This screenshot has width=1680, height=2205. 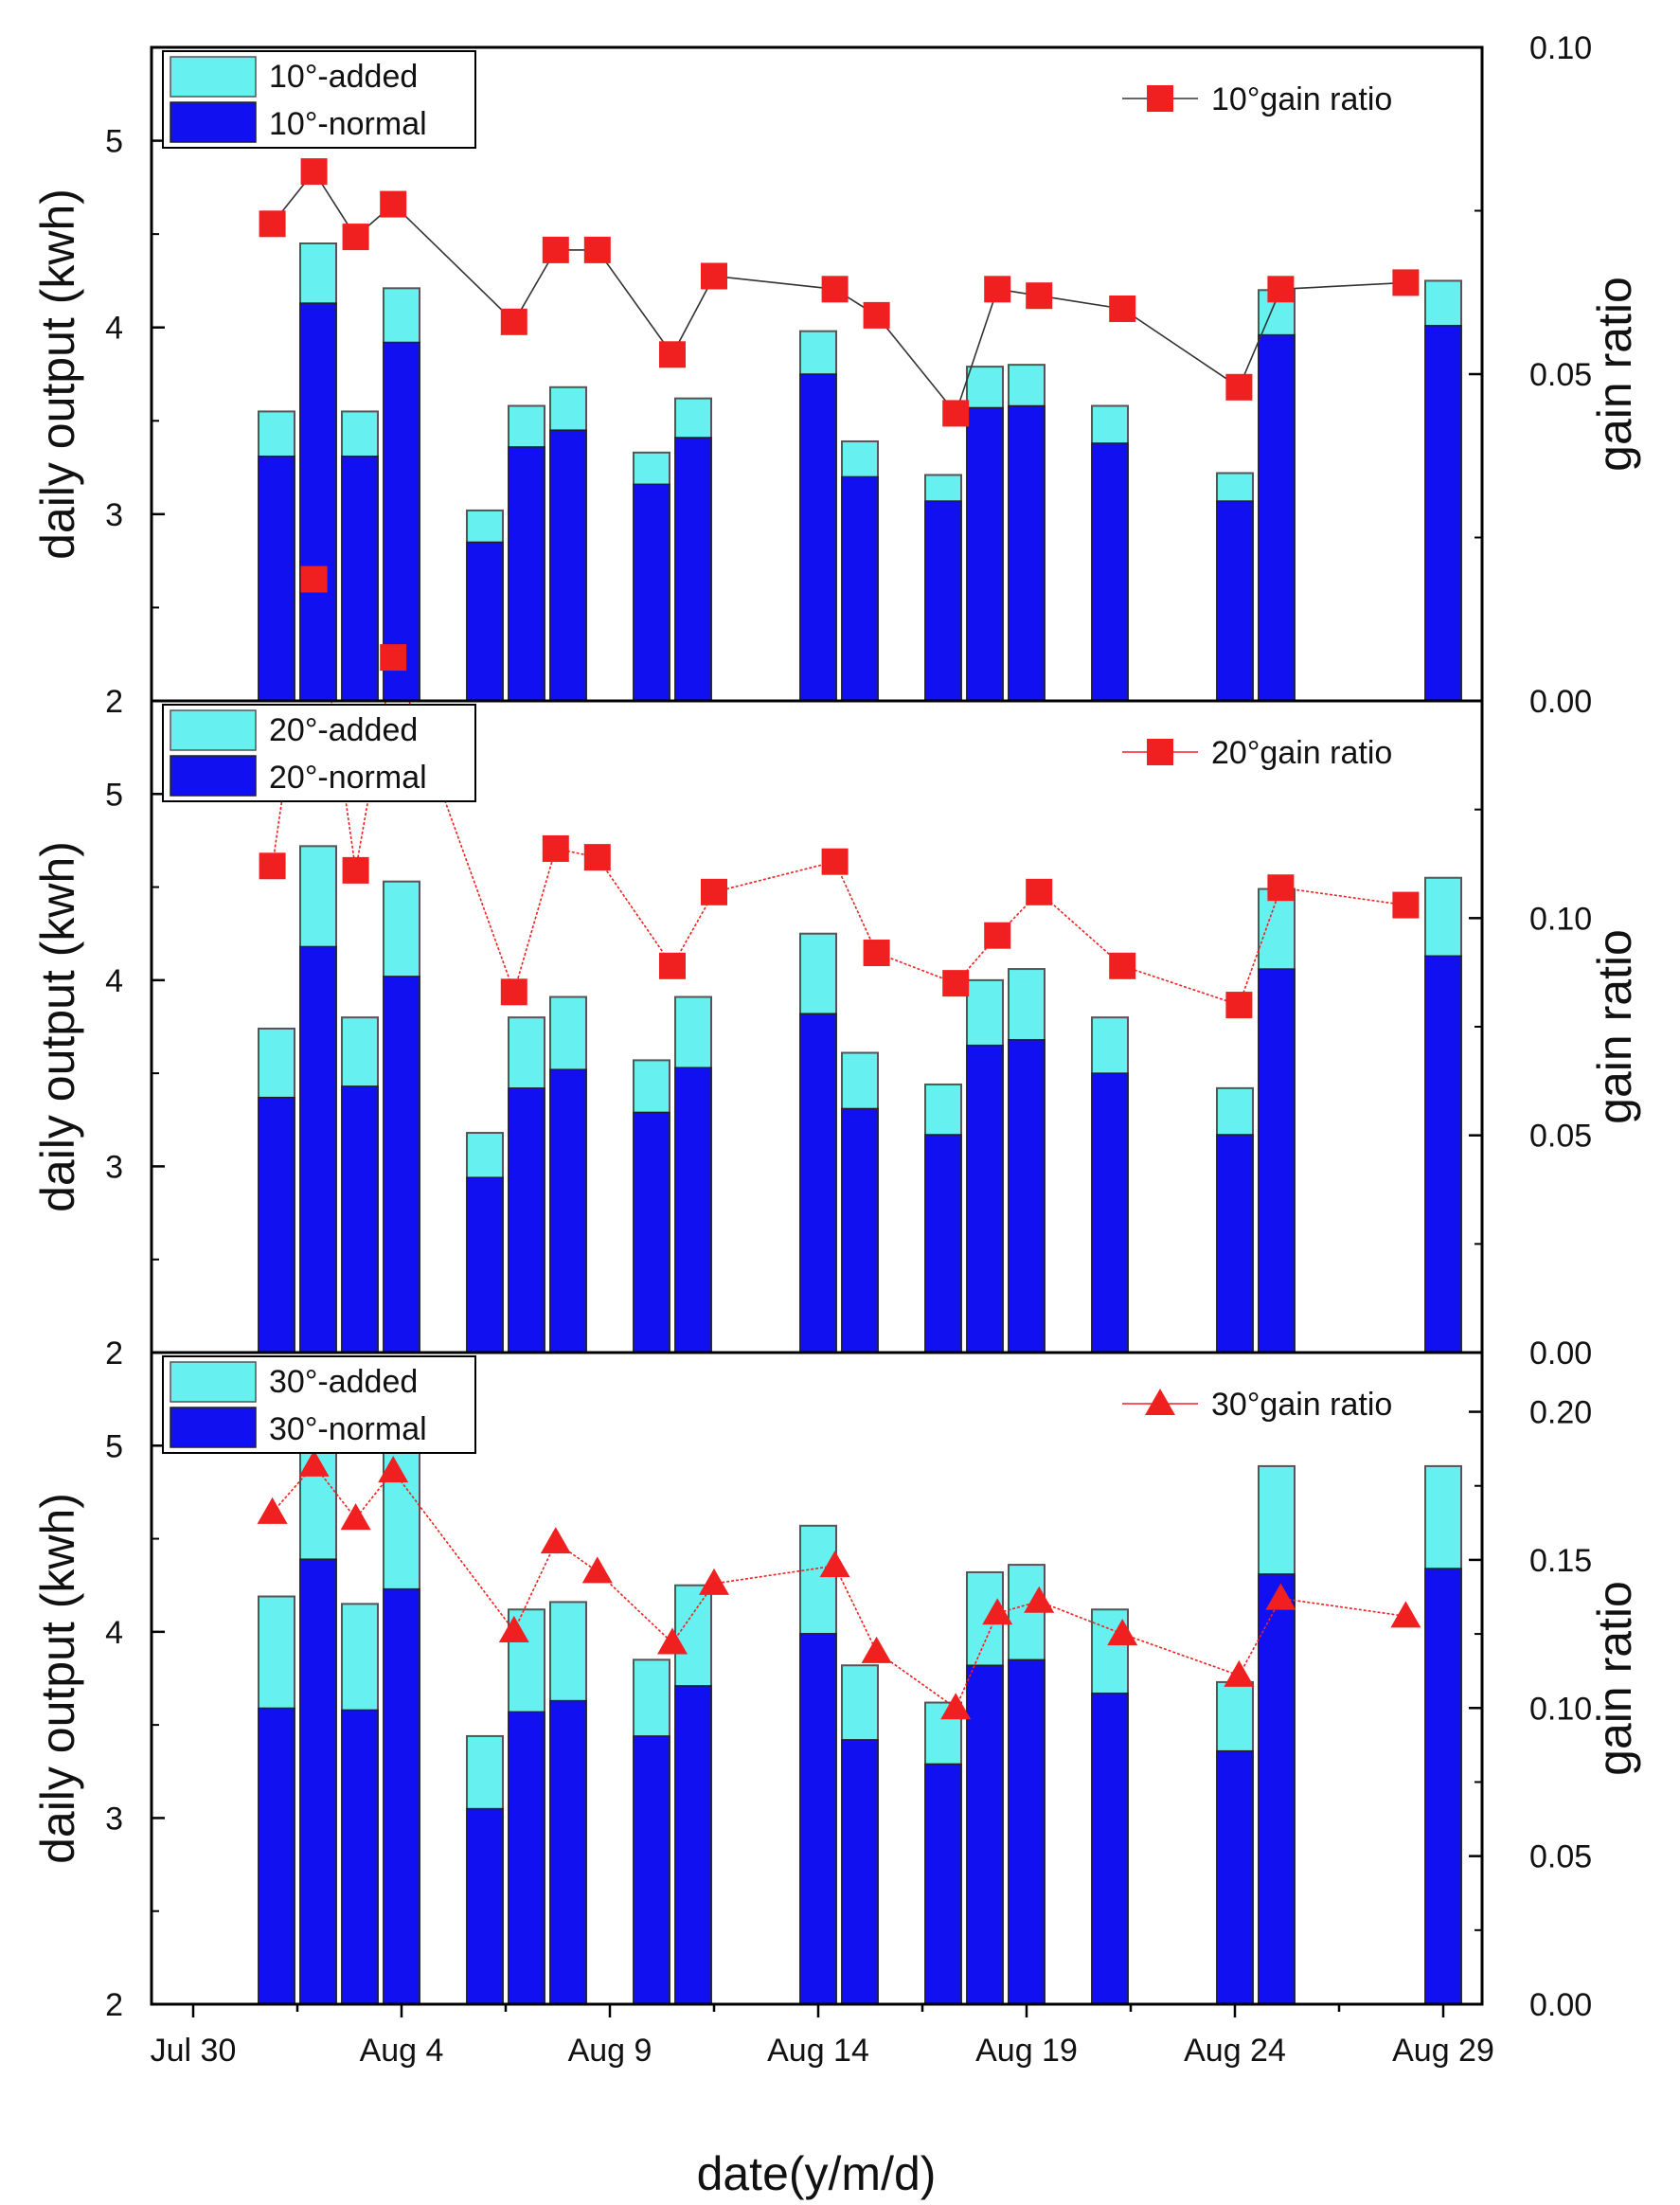 I want to click on x-axis-title: date(y/m/d), so click(x=817, y=2173).